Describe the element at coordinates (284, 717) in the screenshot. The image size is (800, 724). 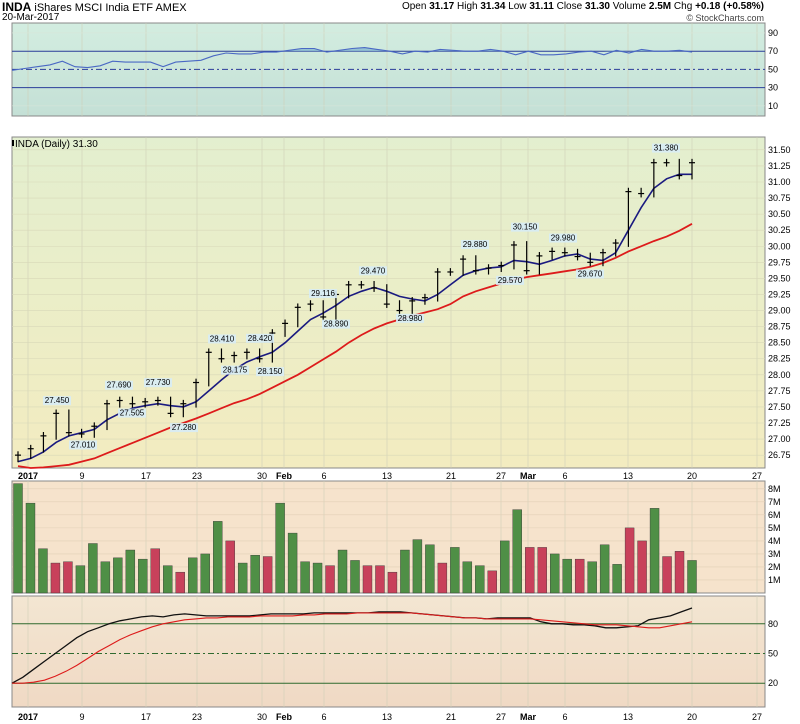
I see `lower-x-tick-label: Feb` at that location.